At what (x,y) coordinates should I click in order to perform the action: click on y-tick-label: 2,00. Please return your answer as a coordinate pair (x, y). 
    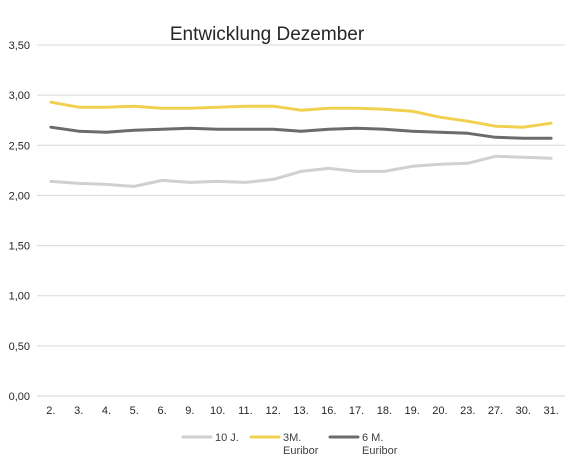
    Looking at the image, I should click on (19, 196).